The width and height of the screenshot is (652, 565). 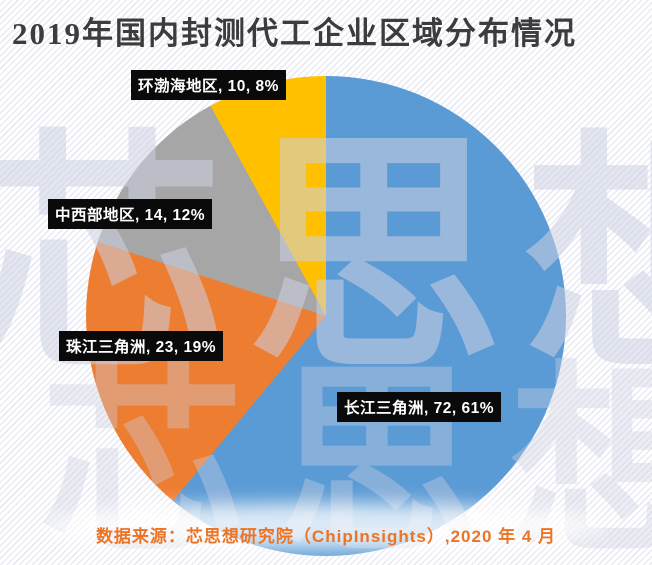 What do you see at coordinates (141, 346) in the screenshot?
I see `data-label-pearl-river-delta: 珠江三角洲, 23, 19%` at bounding box center [141, 346].